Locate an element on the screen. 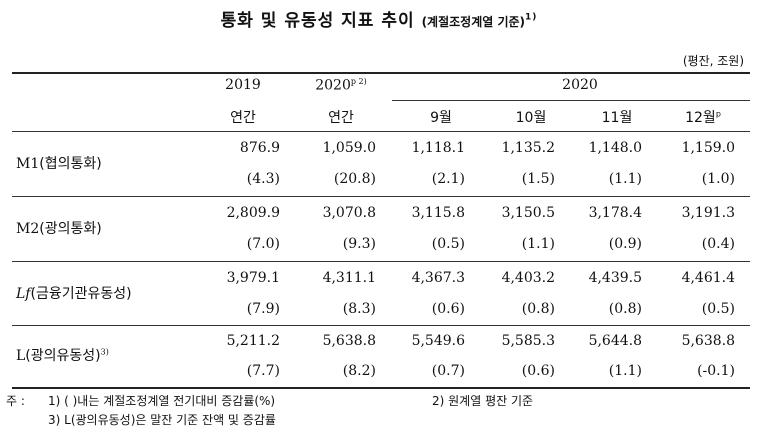 The width and height of the screenshot is (758, 433). l-2020-change: (8.2) is located at coordinates (331, 371).